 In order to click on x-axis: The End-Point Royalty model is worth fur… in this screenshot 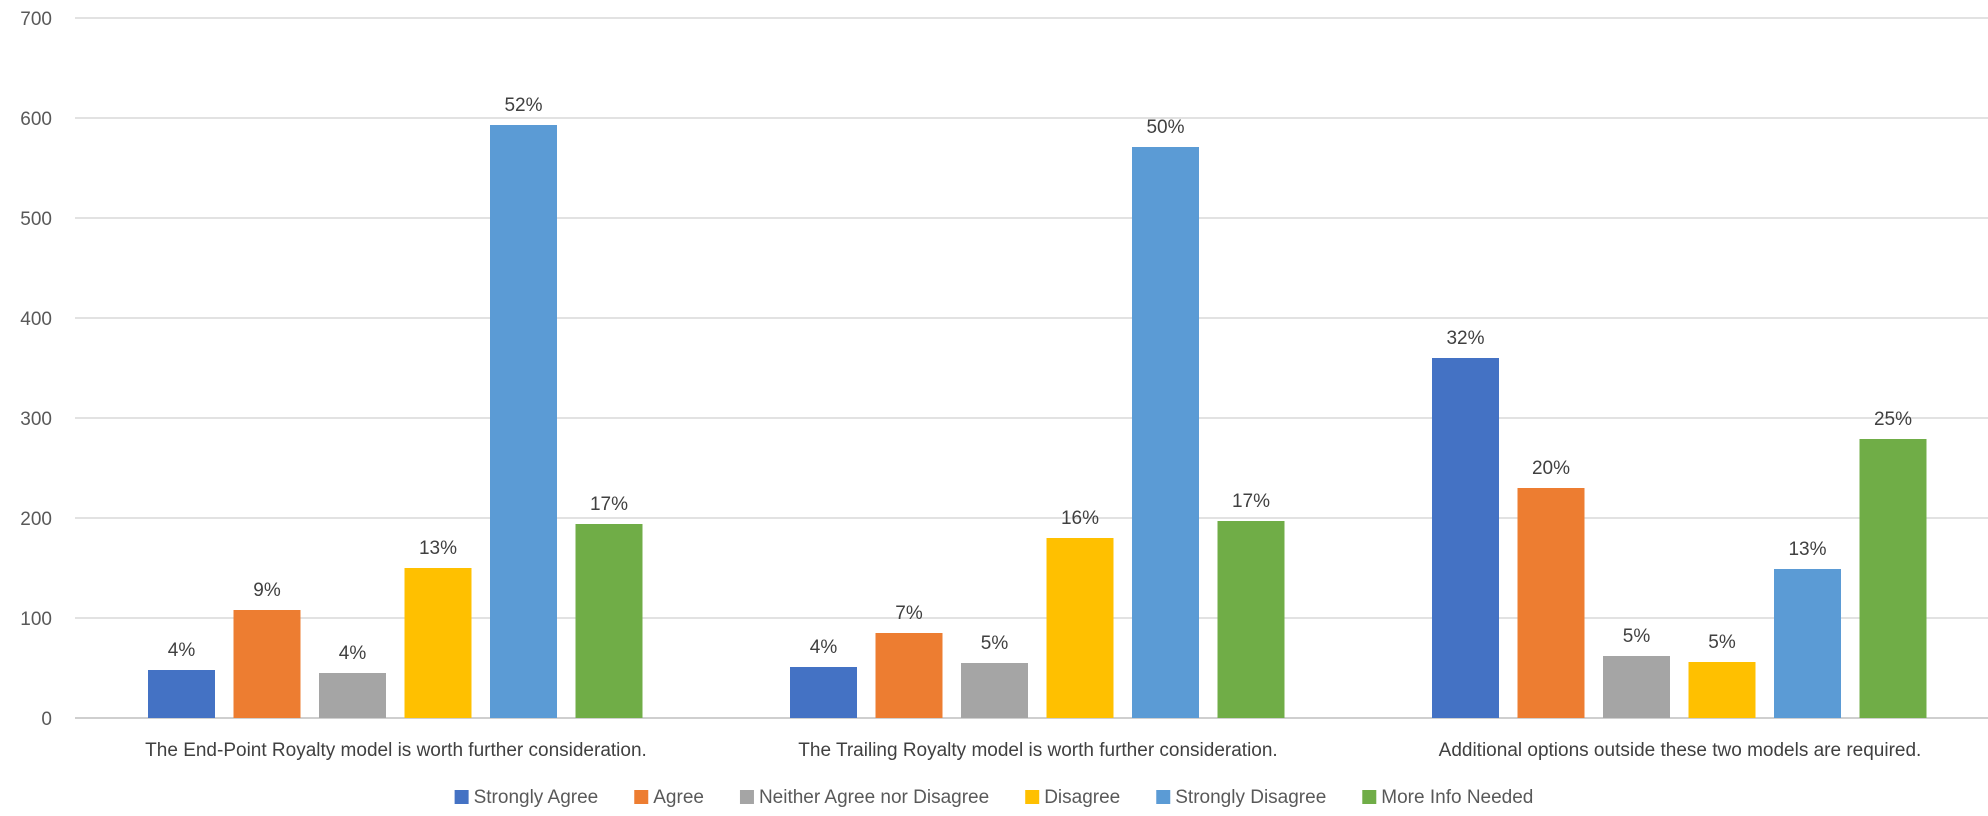, I will do `click(1033, 750)`.